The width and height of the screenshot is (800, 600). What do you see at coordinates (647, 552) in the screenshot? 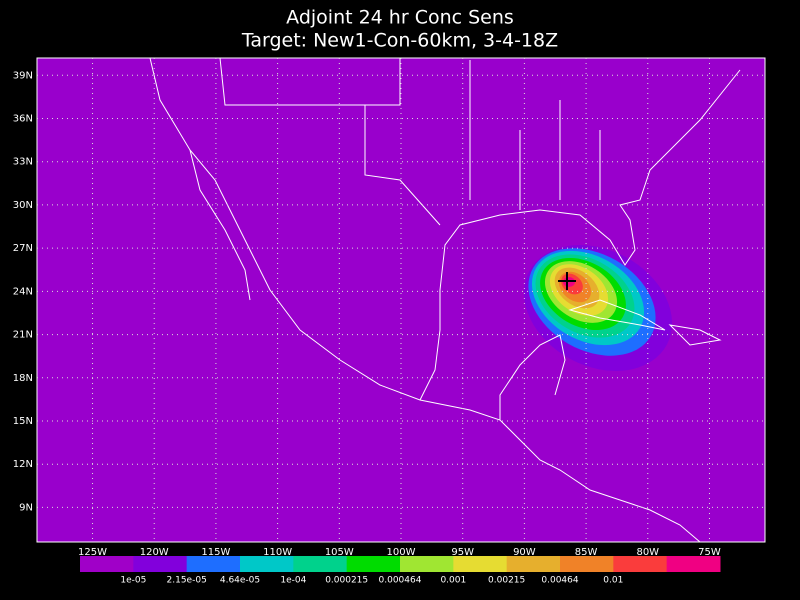
I see `lon-label: 80W` at bounding box center [647, 552].